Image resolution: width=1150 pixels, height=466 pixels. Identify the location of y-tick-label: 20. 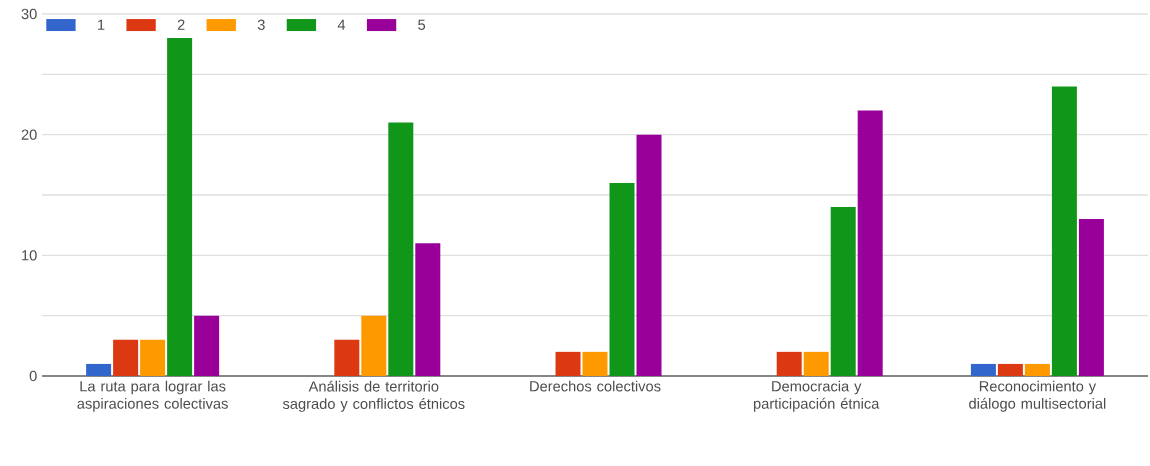
(29, 134).